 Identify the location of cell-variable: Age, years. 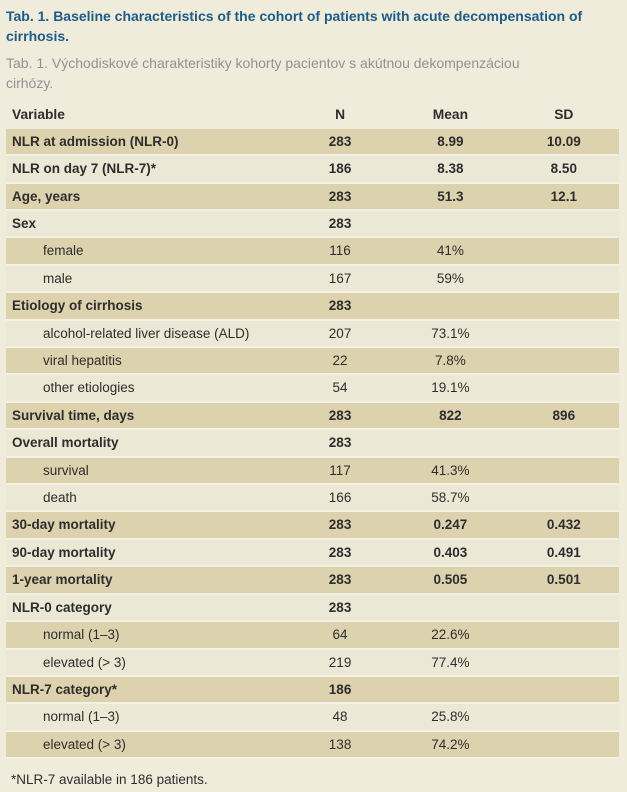
(147, 197).